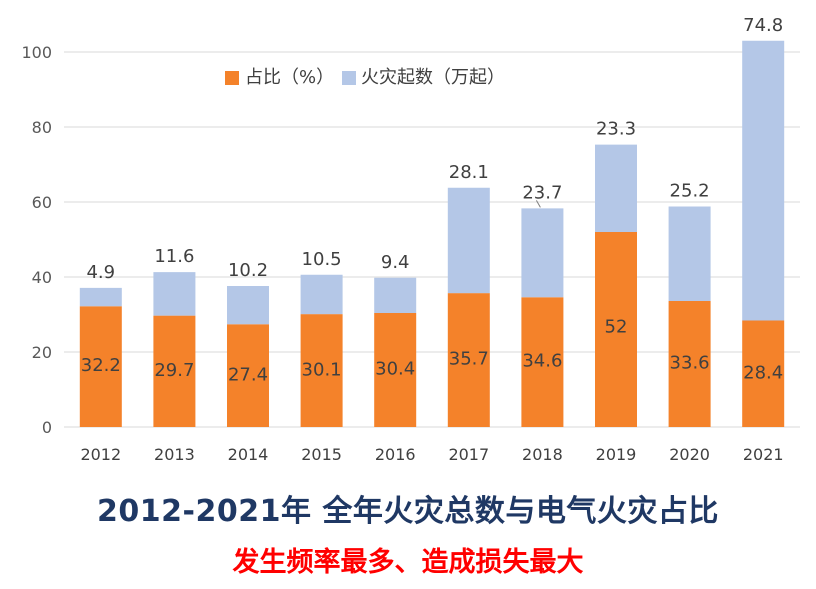 The image size is (816, 589). What do you see at coordinates (232, 78) in the screenshot?
I see `legend-swatch-share` at bounding box center [232, 78].